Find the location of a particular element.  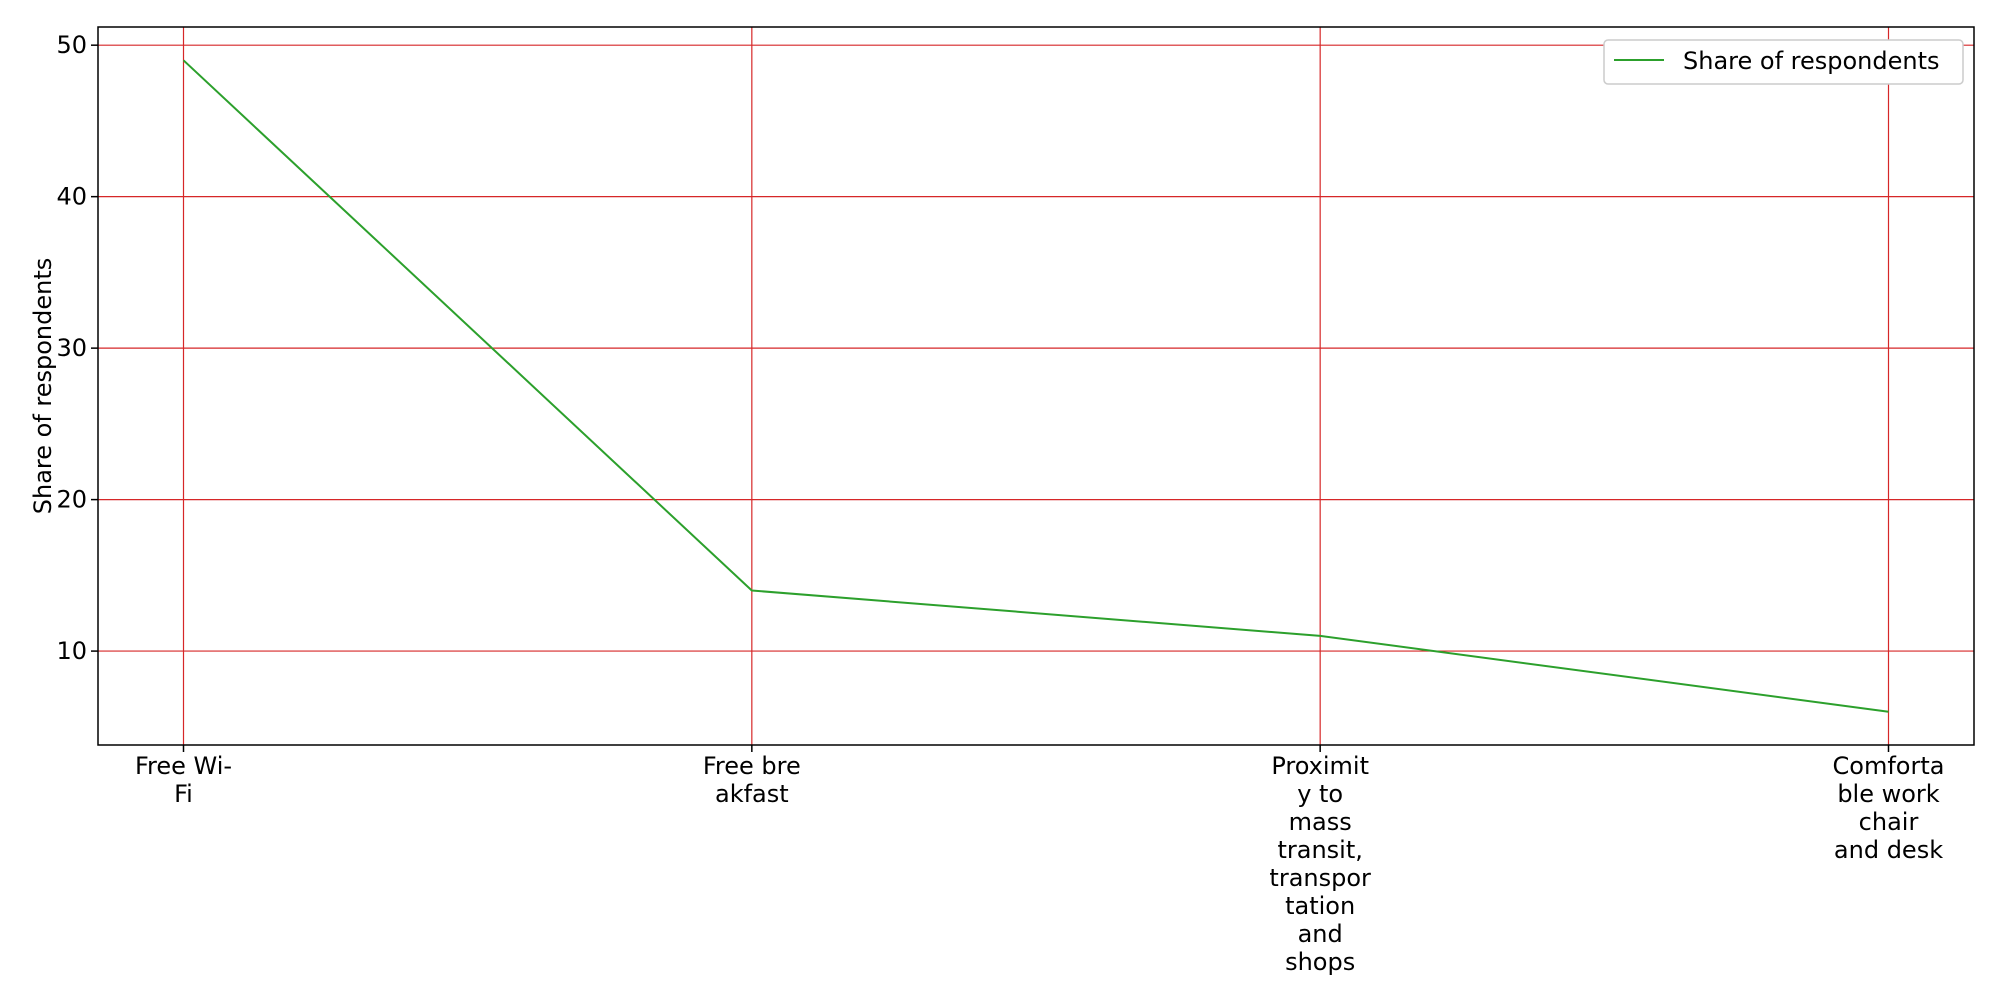

x-tick-label: Free bre akfast is located at coordinates (752, 780).